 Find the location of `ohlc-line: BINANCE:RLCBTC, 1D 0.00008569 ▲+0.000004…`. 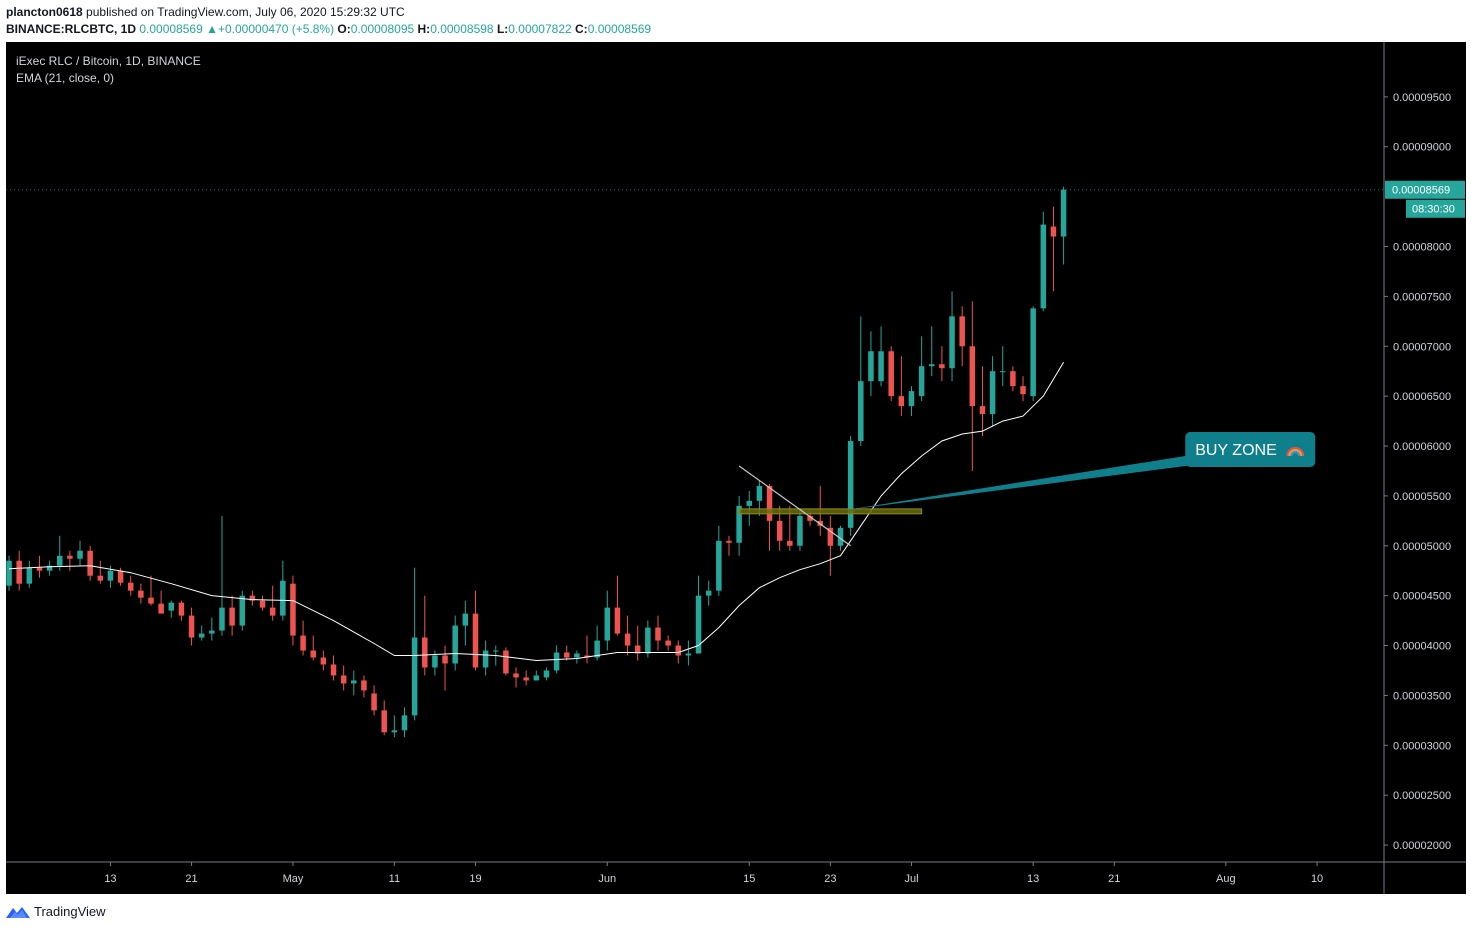

ohlc-line: BINANCE:RLCBTC, 1D 0.00008569 ▲+0.000004… is located at coordinates (328, 29).